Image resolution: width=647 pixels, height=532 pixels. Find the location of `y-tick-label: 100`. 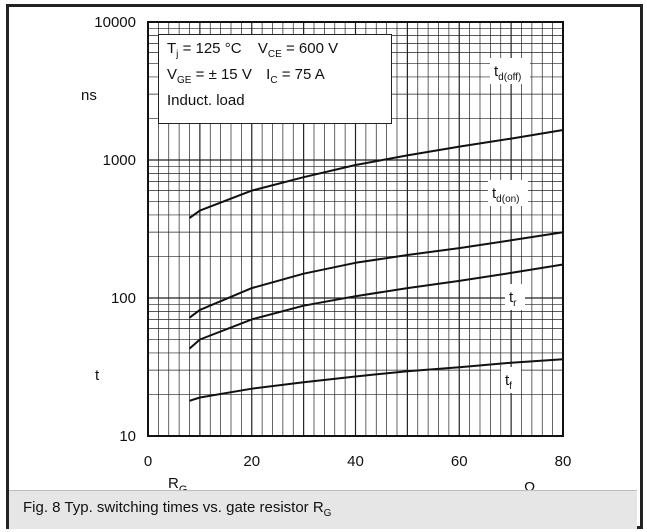

y-tick-label: 100 is located at coordinates (123, 298).